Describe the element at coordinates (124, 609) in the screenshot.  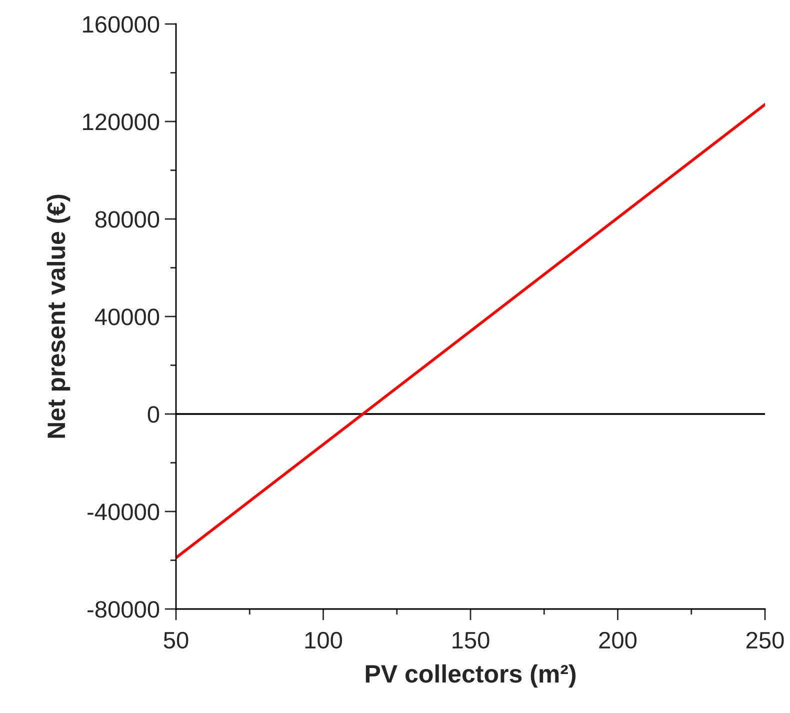
I see `y-tick-label: -80000` at that location.